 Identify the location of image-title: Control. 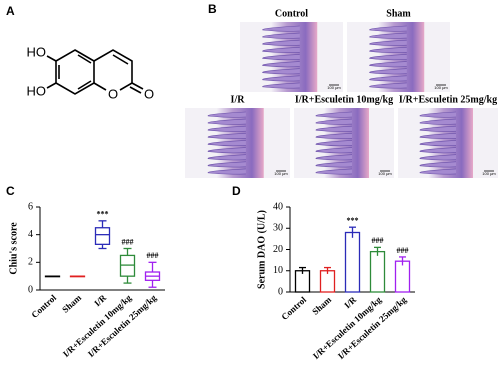
(291, 13).